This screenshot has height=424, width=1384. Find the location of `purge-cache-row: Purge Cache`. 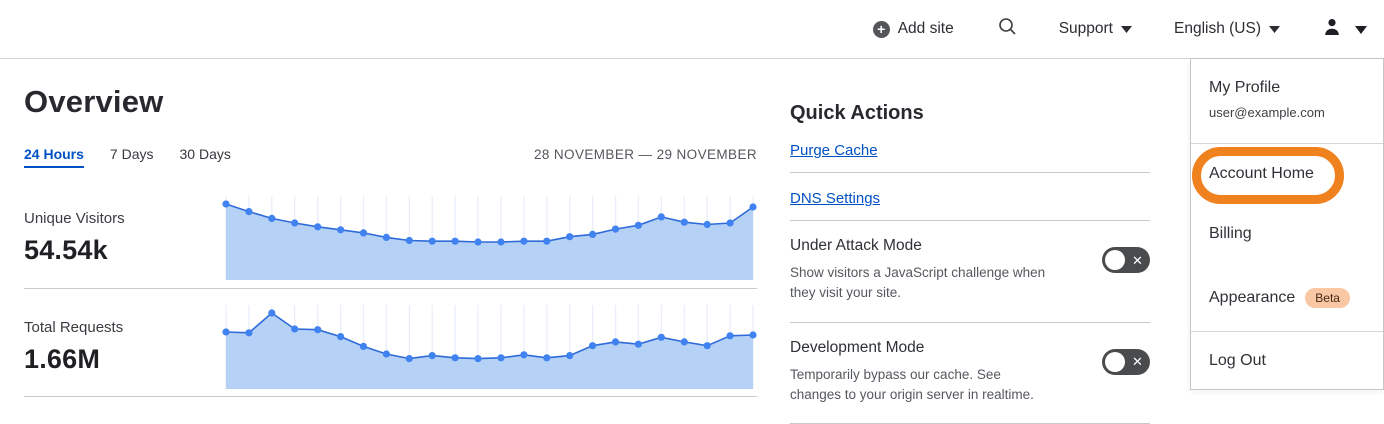

purge-cache-row: Purge Cache is located at coordinates (970, 149).